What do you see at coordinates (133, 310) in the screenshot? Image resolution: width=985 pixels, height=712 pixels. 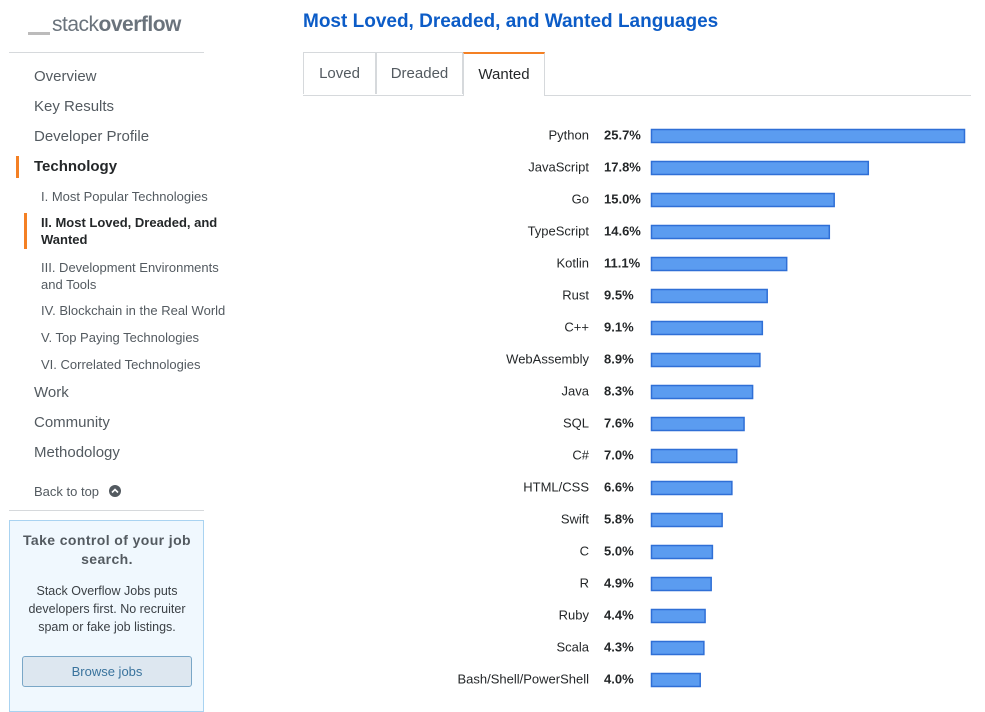 I see `subnav-item: IV. Blockchain in the Real World` at bounding box center [133, 310].